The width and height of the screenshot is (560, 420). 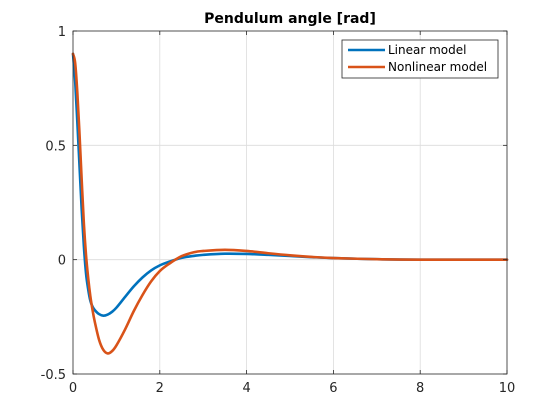 I want to click on legend: Linear model Nonlinear model, so click(x=420, y=59).